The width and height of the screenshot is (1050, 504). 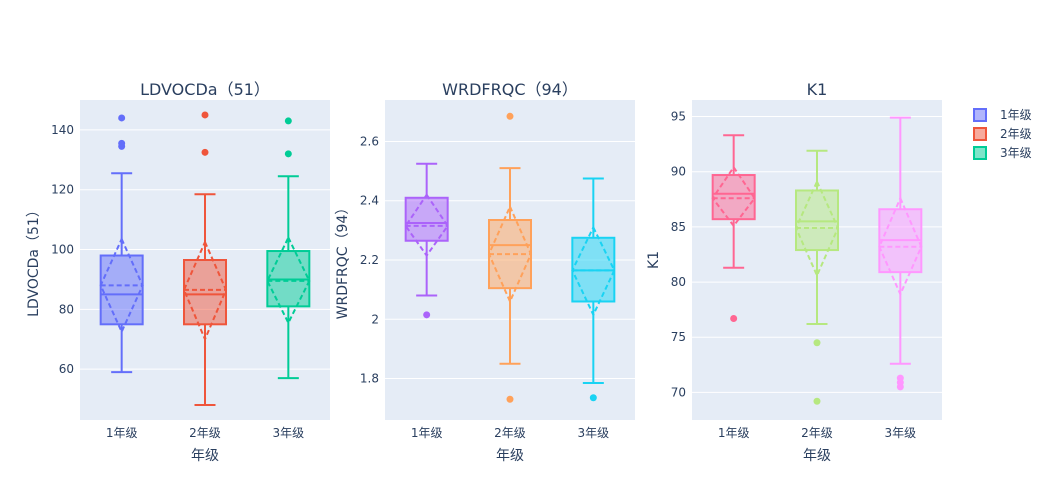 I want to click on y-axis-label: LDVOCDa（51）, so click(x=34, y=260).